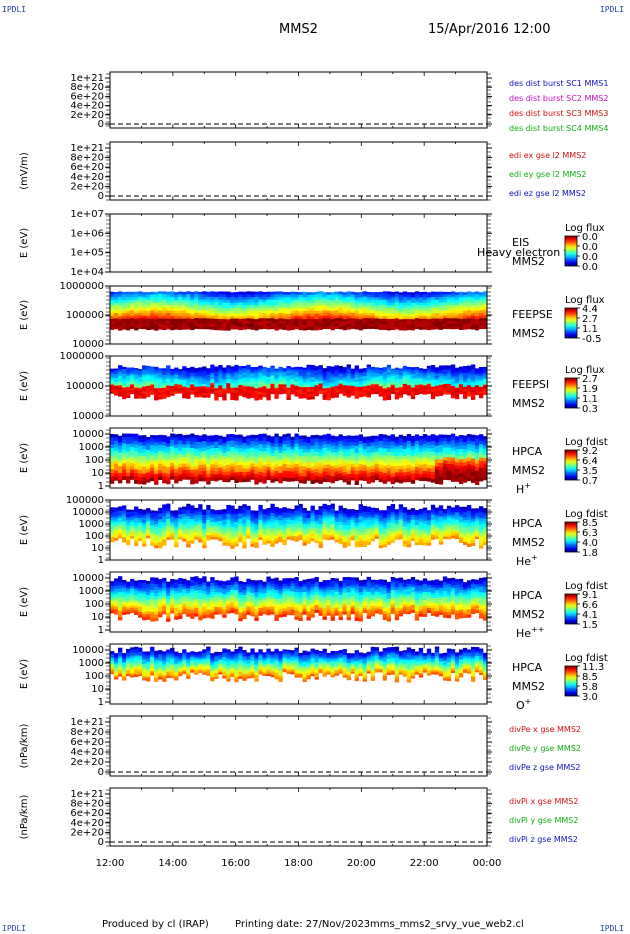 The height and width of the screenshot is (934, 630). I want to click on corner-label-bottom-left: IPDLI, so click(14, 928).